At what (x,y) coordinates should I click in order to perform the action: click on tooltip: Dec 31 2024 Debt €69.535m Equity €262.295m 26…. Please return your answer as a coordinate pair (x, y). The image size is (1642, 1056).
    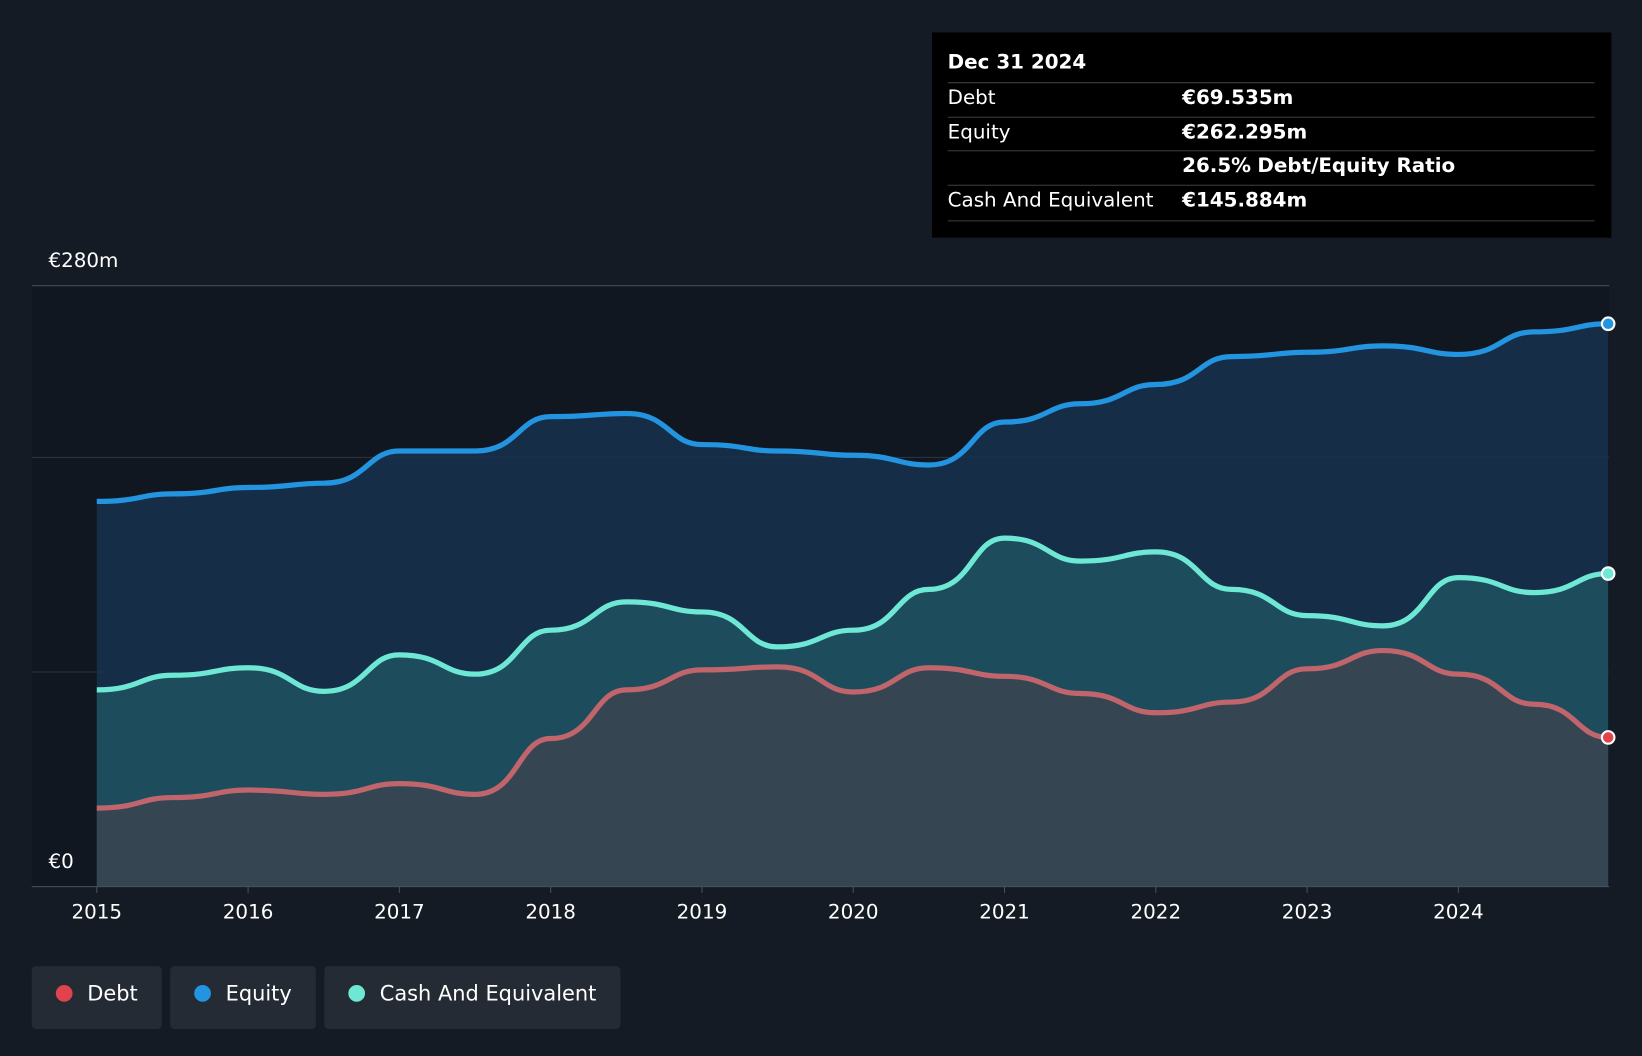
    Looking at the image, I should click on (1271, 135).